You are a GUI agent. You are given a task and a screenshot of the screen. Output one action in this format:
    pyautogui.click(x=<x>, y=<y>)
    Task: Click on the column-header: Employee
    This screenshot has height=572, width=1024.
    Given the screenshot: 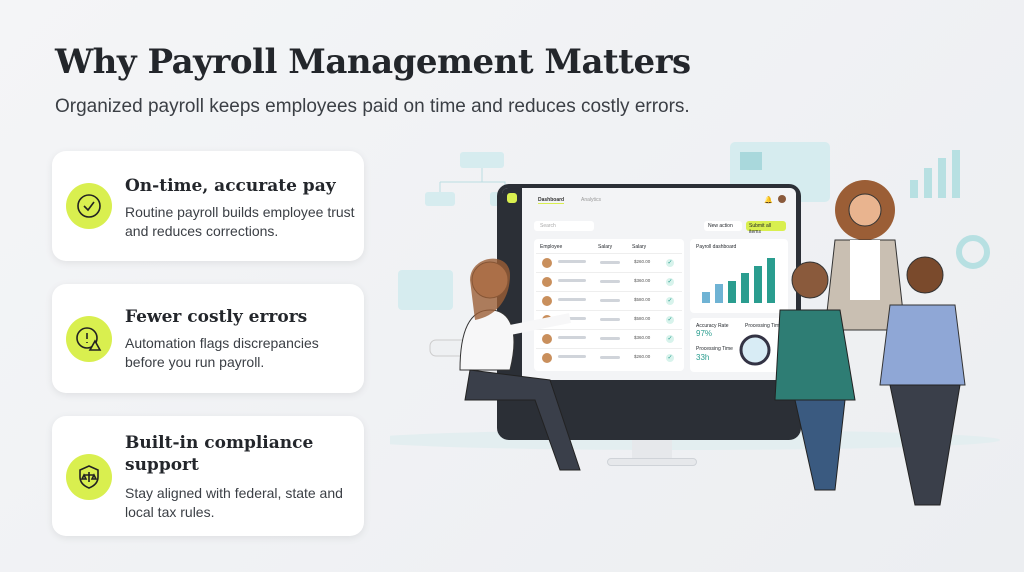 What is the action you would take?
    pyautogui.click(x=551, y=247)
    